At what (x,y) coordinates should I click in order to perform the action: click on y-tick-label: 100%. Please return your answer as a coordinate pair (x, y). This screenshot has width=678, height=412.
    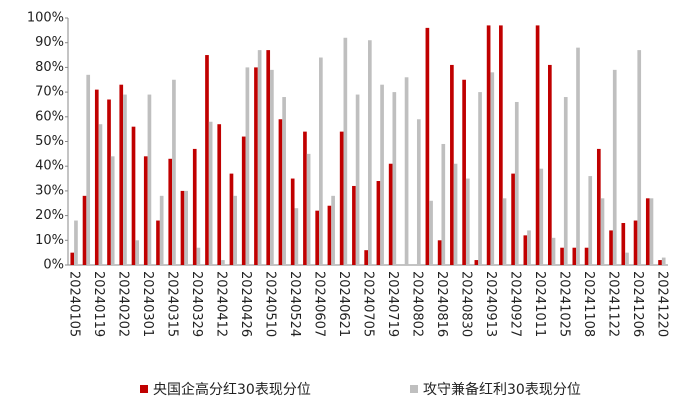
    Looking at the image, I should click on (45, 18).